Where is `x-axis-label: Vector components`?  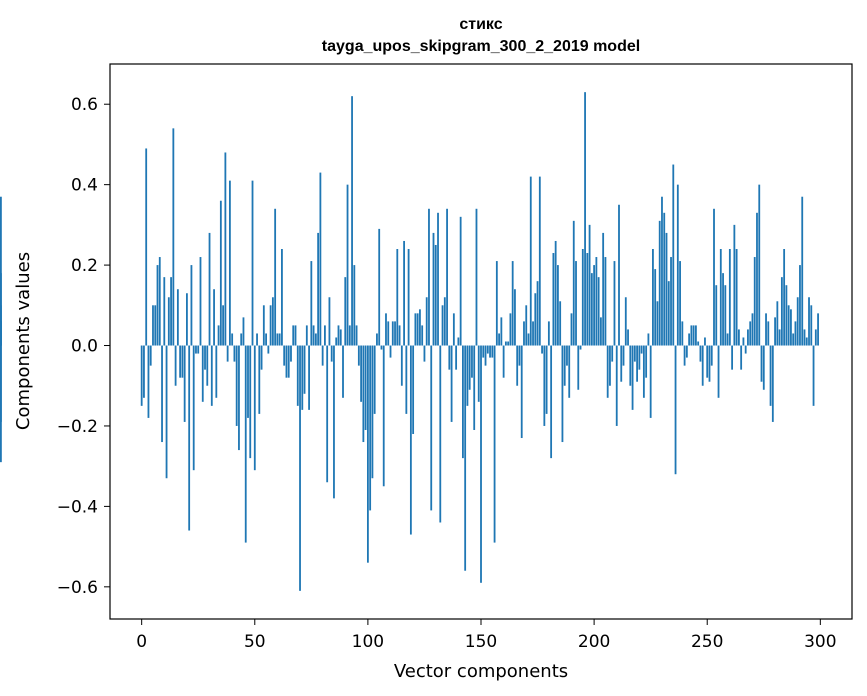
x-axis-label: Vector components is located at coordinates (481, 671).